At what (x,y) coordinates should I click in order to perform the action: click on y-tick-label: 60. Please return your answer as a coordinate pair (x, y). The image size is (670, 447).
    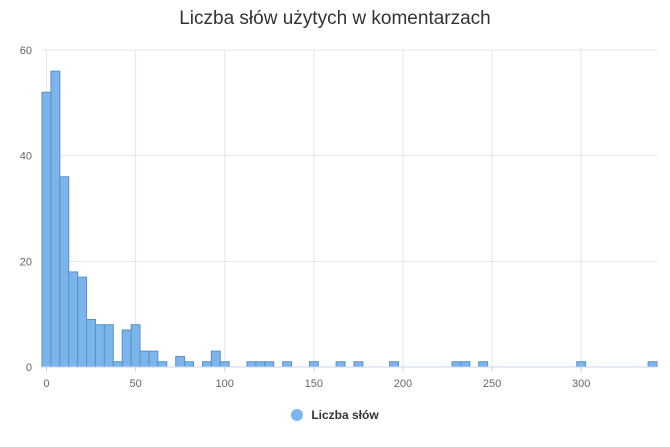
    Looking at the image, I should click on (26, 51).